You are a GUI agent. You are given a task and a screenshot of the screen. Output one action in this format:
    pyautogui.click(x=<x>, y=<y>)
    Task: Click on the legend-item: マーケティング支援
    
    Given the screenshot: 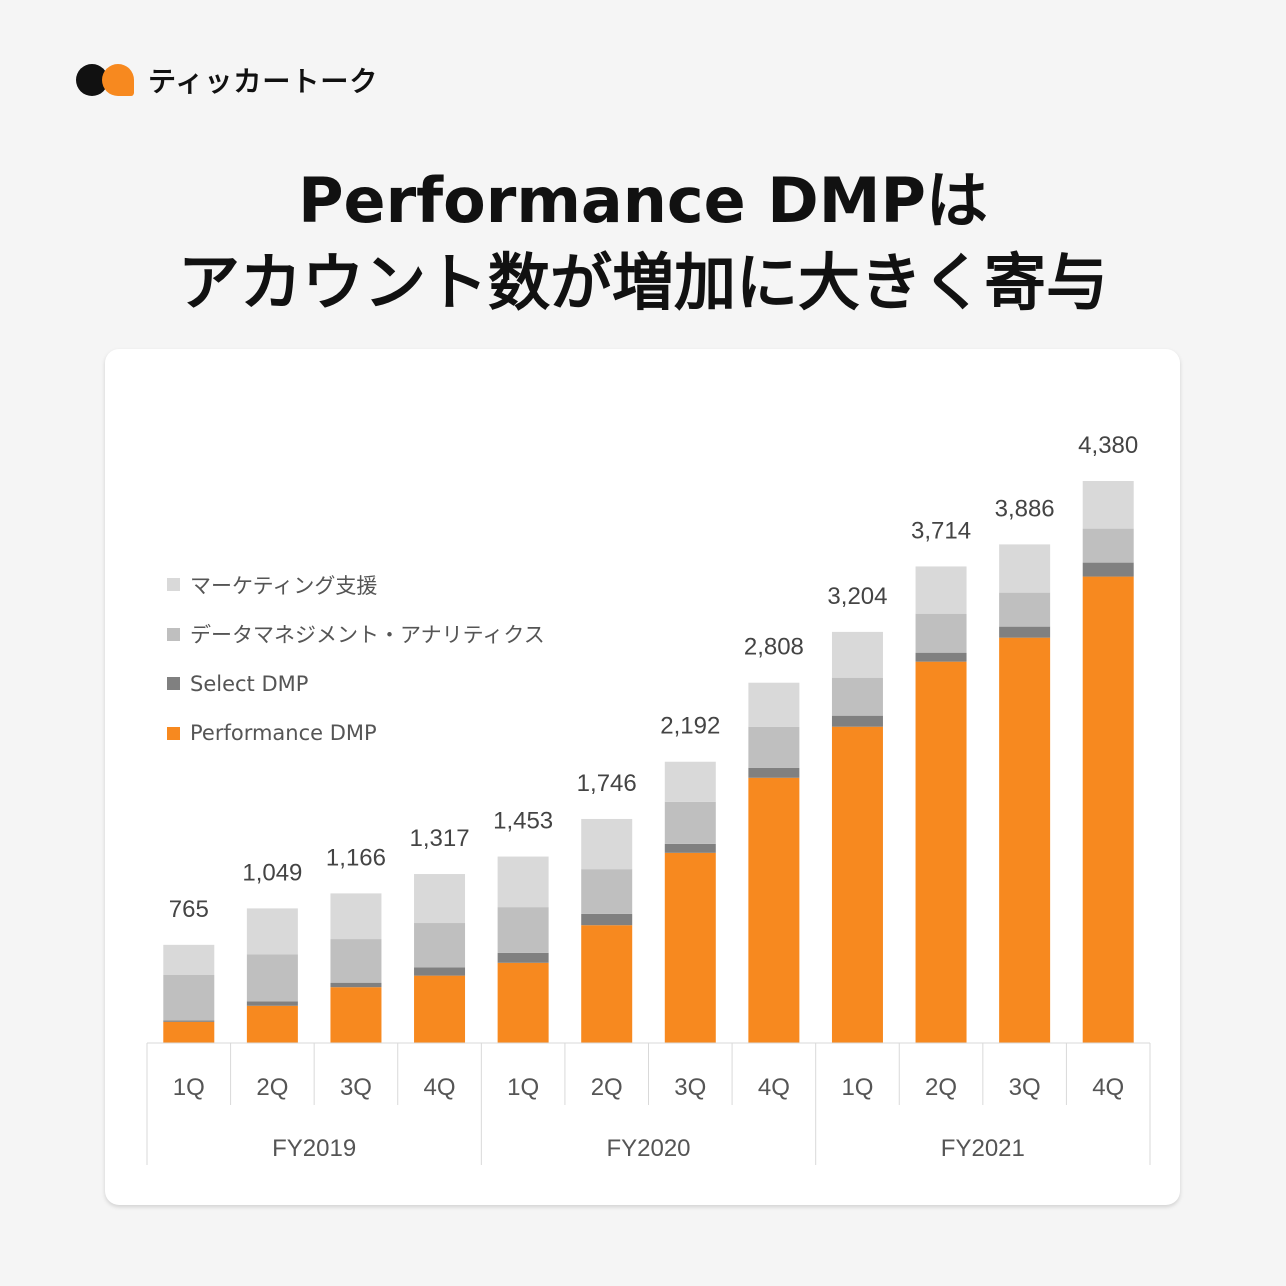 What is the action you would take?
    pyautogui.click(x=356, y=585)
    